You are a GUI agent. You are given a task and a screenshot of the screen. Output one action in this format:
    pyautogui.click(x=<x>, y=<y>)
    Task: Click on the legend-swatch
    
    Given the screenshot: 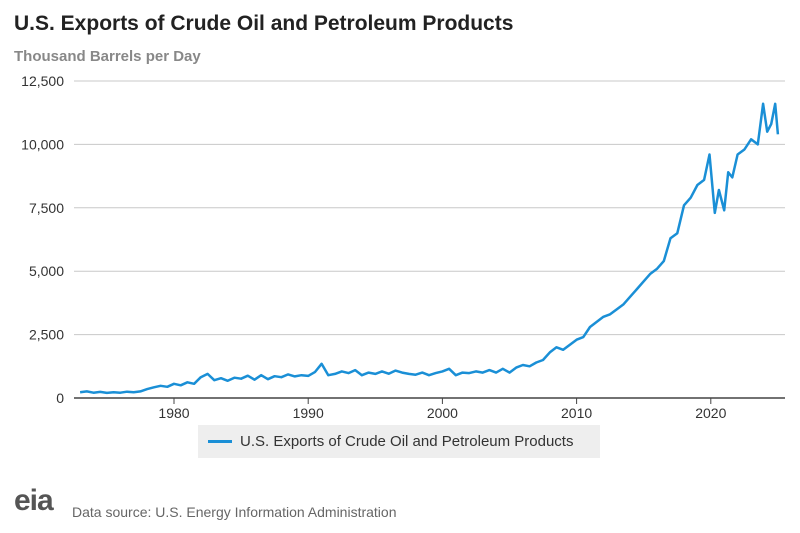 What is the action you would take?
    pyautogui.click(x=220, y=441)
    